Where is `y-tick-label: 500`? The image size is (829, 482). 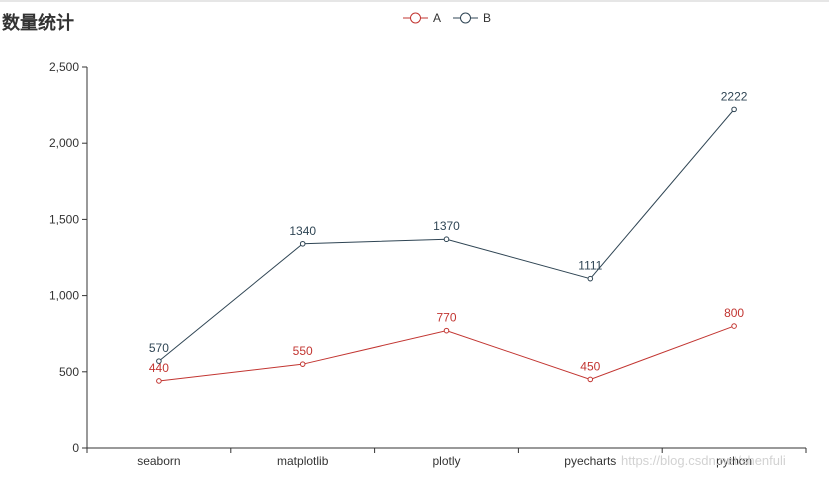 y-tick-label: 500 is located at coordinates (69, 372).